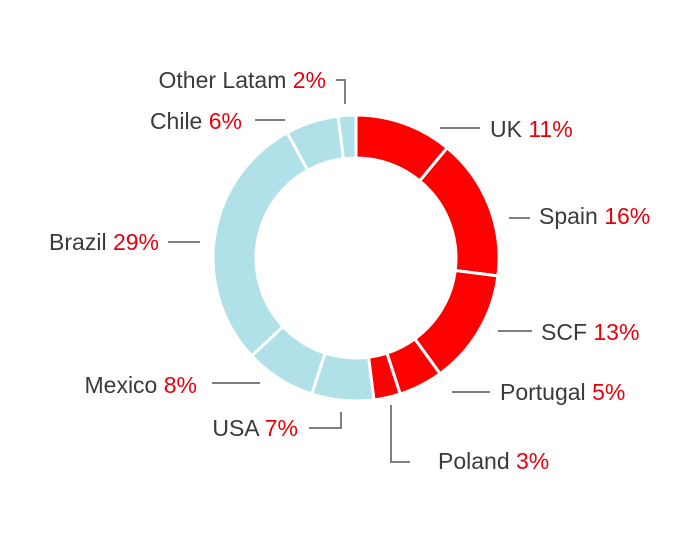 This screenshot has height=534, width=689. Describe the element at coordinates (236, 428) in the screenshot. I see `label-usa-name: USA` at that location.